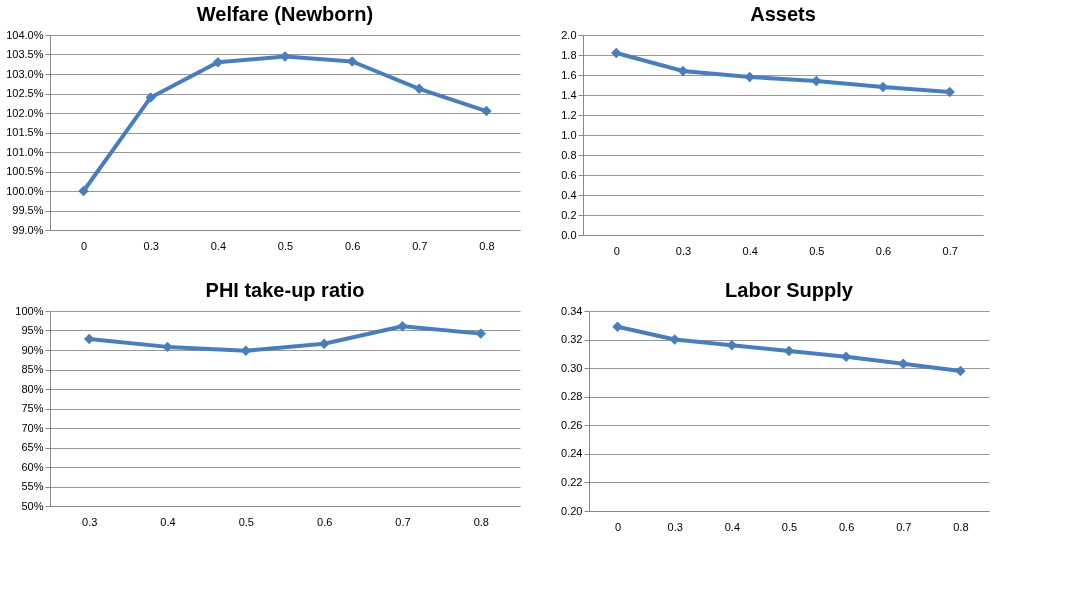  What do you see at coordinates (572, 510) in the screenshot?
I see `y-tick-label: 0.20` at bounding box center [572, 510].